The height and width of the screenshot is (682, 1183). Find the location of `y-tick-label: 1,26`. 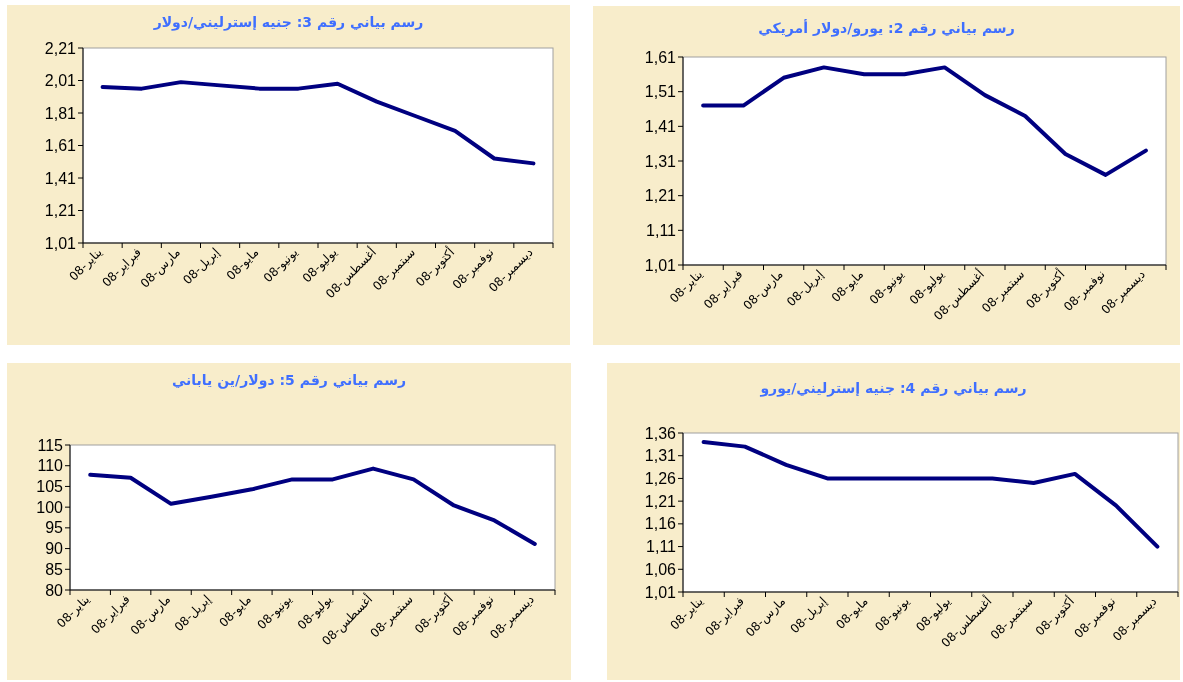

y-tick-label: 1,26 is located at coordinates (660, 478).